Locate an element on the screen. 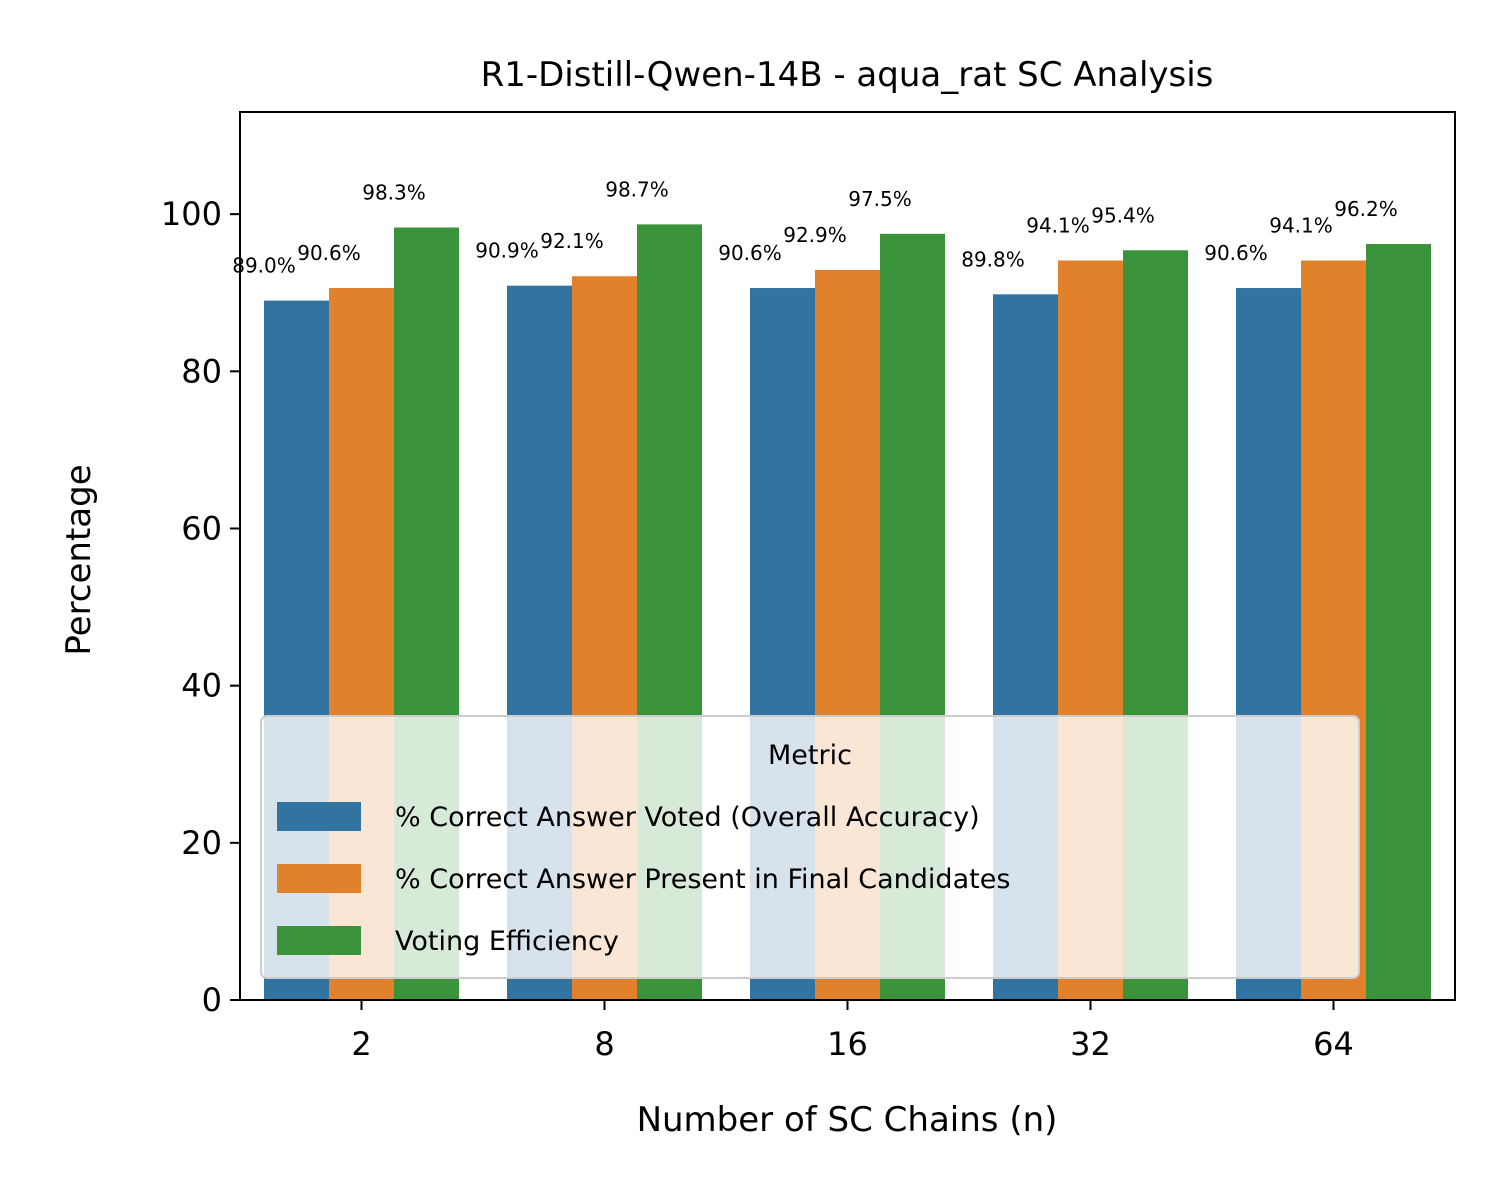  data-label-series-1-cat-64: 94.1% is located at coordinates (1301, 226).